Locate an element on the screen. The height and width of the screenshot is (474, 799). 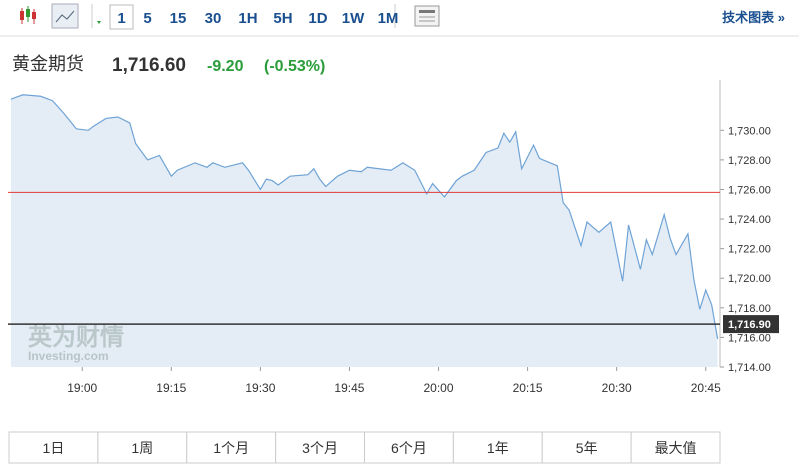
y-tick-label: 1,730.00 is located at coordinates (749, 131).